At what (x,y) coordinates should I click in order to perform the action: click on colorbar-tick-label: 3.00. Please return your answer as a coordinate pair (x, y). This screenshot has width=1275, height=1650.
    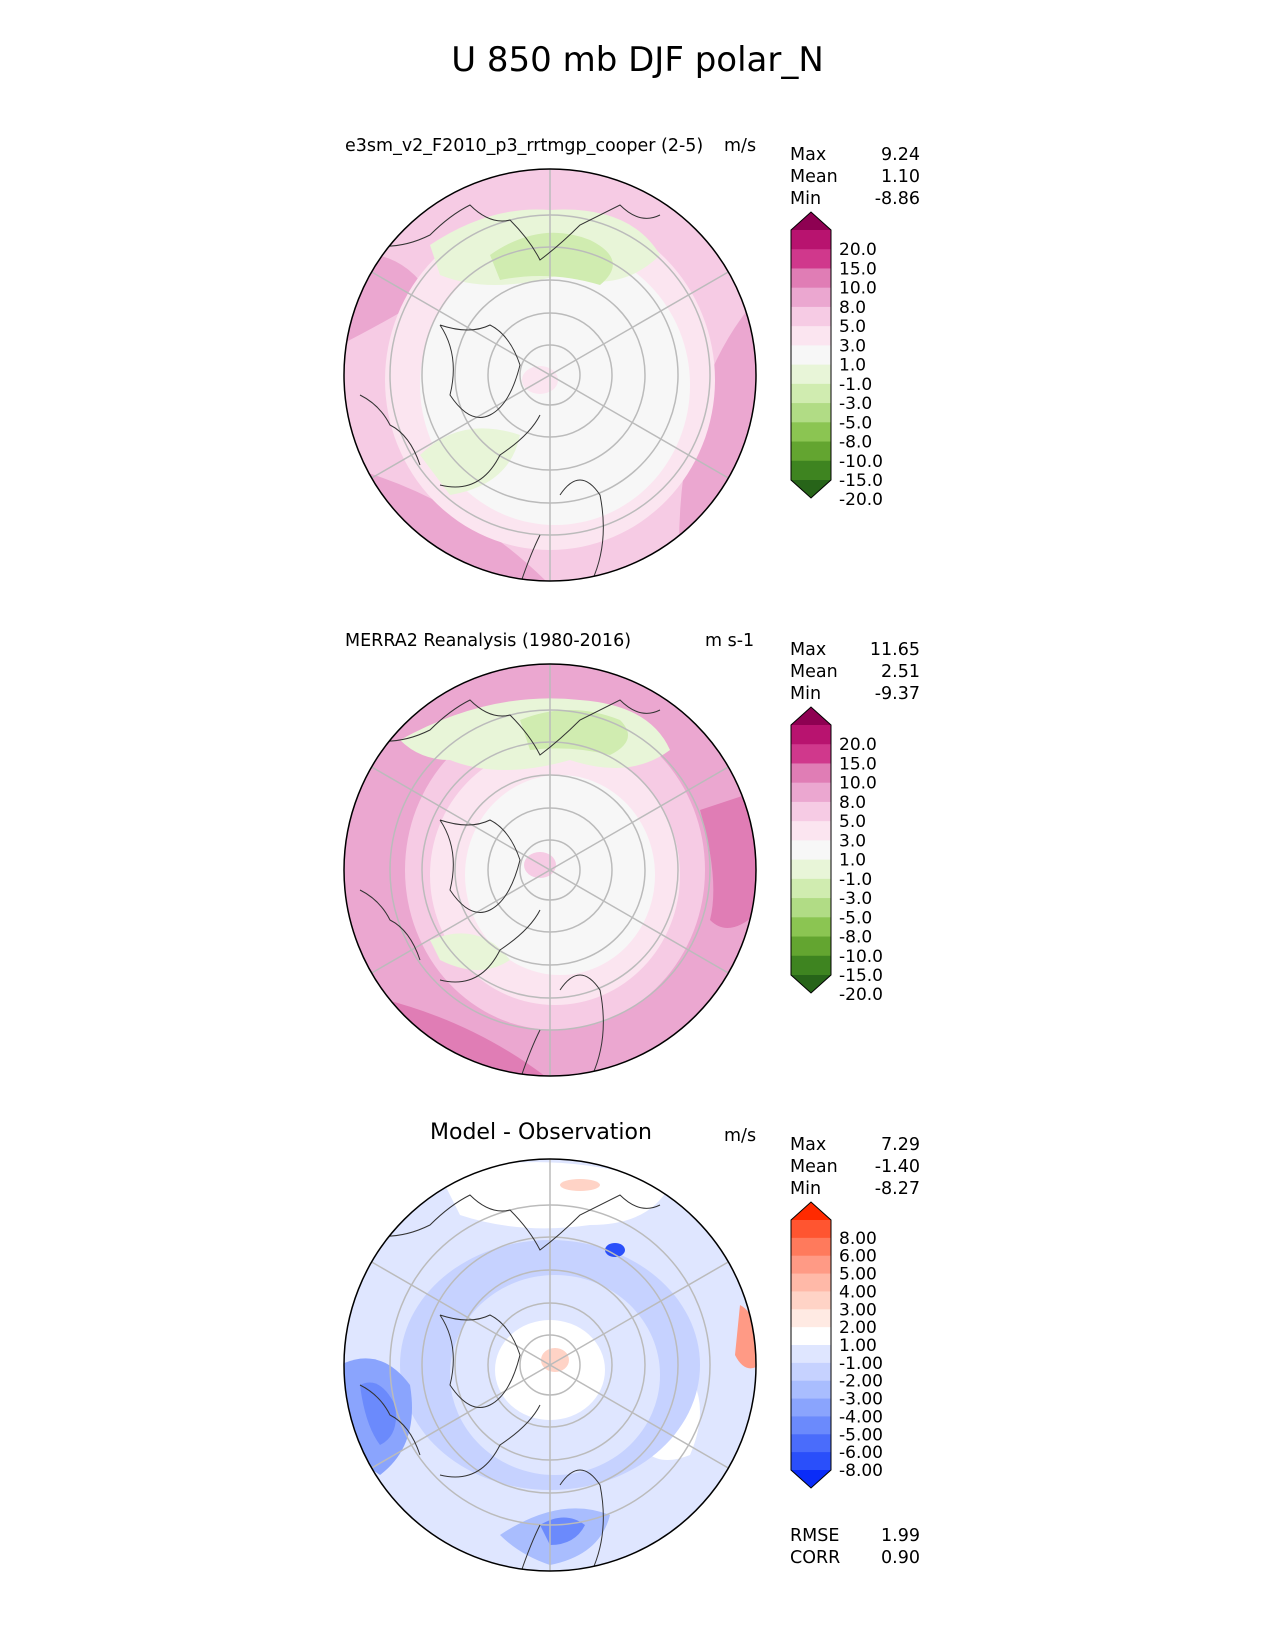
    Looking at the image, I should click on (858, 1310).